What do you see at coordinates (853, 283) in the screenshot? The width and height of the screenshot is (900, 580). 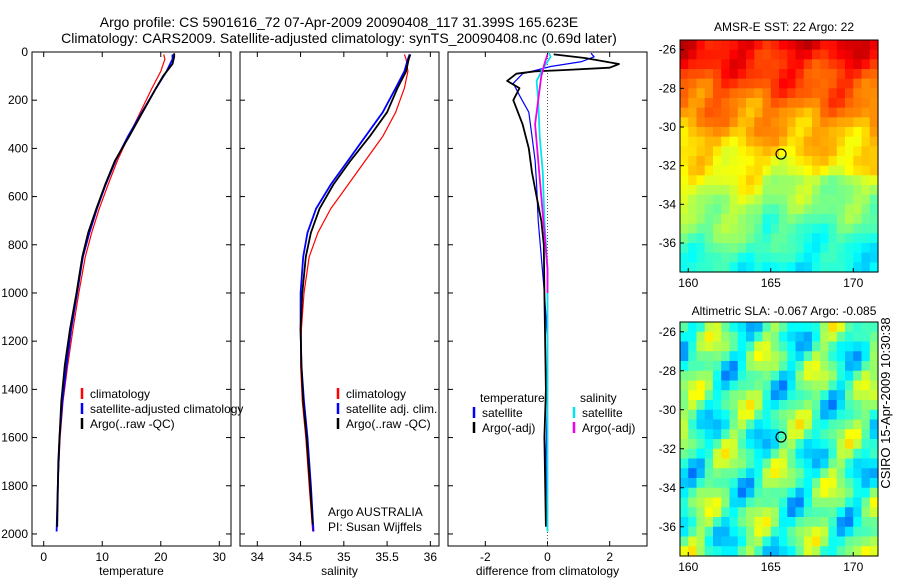 I see `map-x-tick-label: 170` at bounding box center [853, 283].